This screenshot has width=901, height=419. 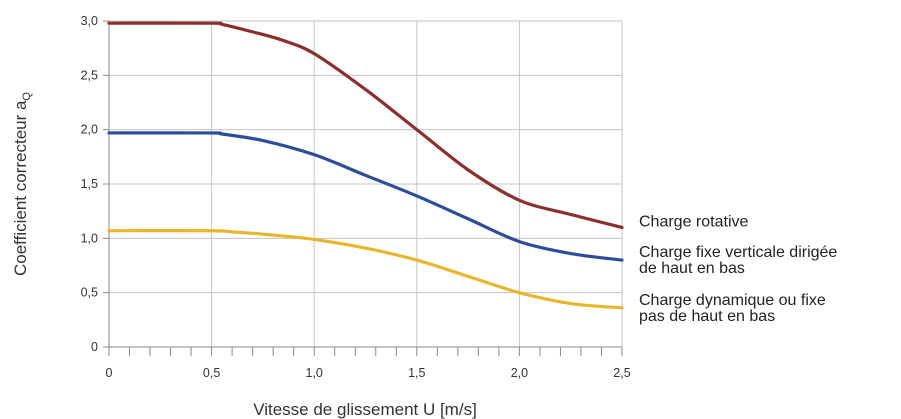 What do you see at coordinates (365, 409) in the screenshot?
I see `x-axis-label: Vitesse de glissement U [m/s]` at bounding box center [365, 409].